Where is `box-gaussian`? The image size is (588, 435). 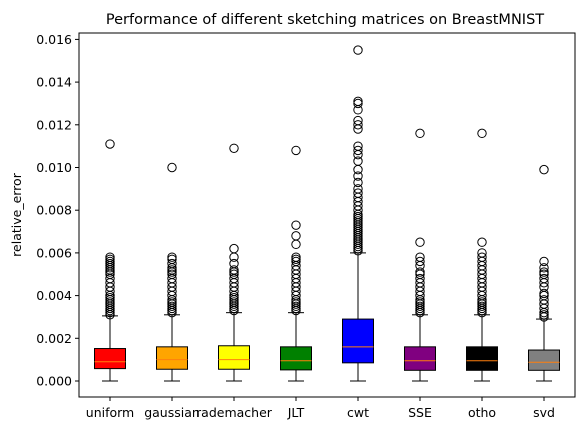
box-gaussian is located at coordinates (172, 272).